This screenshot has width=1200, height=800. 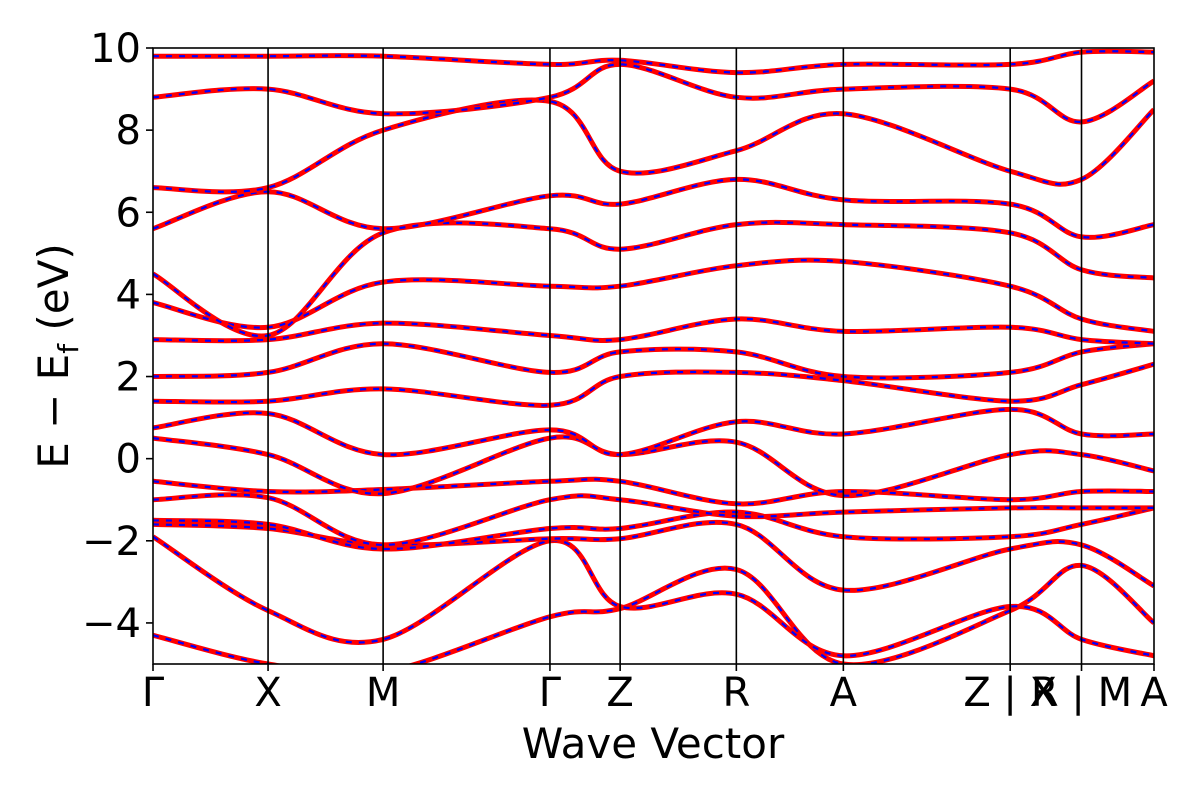 What do you see at coordinates (111, 624) in the screenshot?
I see `y-tick-label: −4` at bounding box center [111, 624].